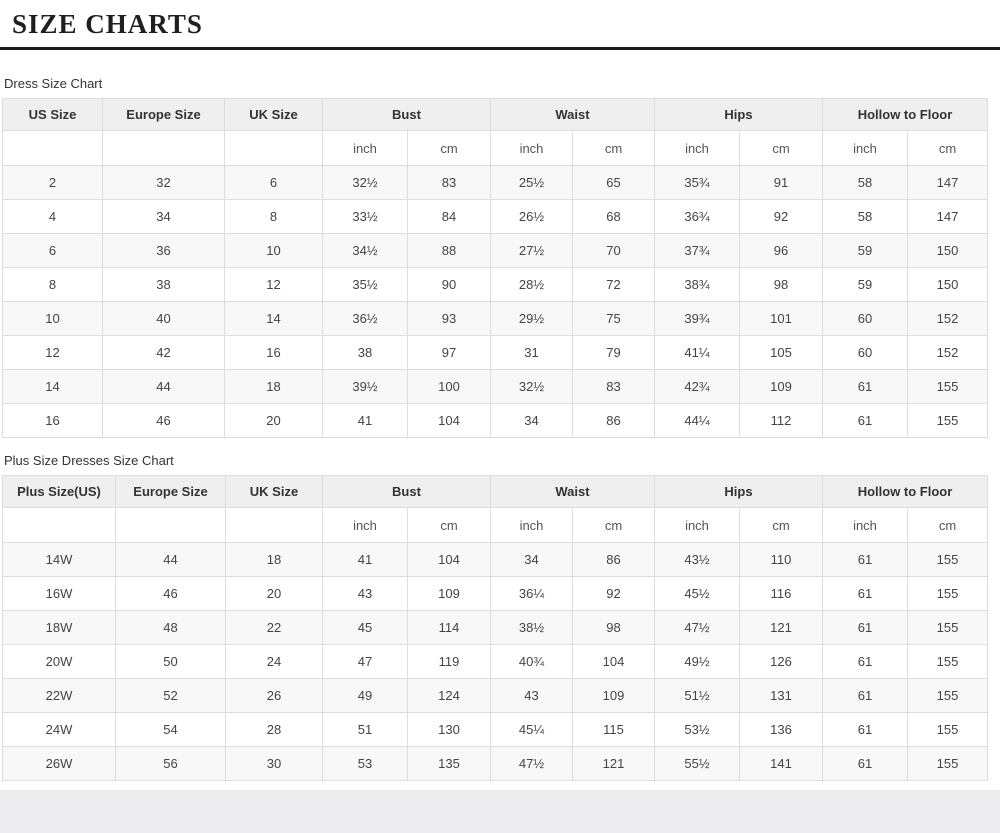  What do you see at coordinates (531, 318) in the screenshot?
I see `table-cell: 29½` at bounding box center [531, 318].